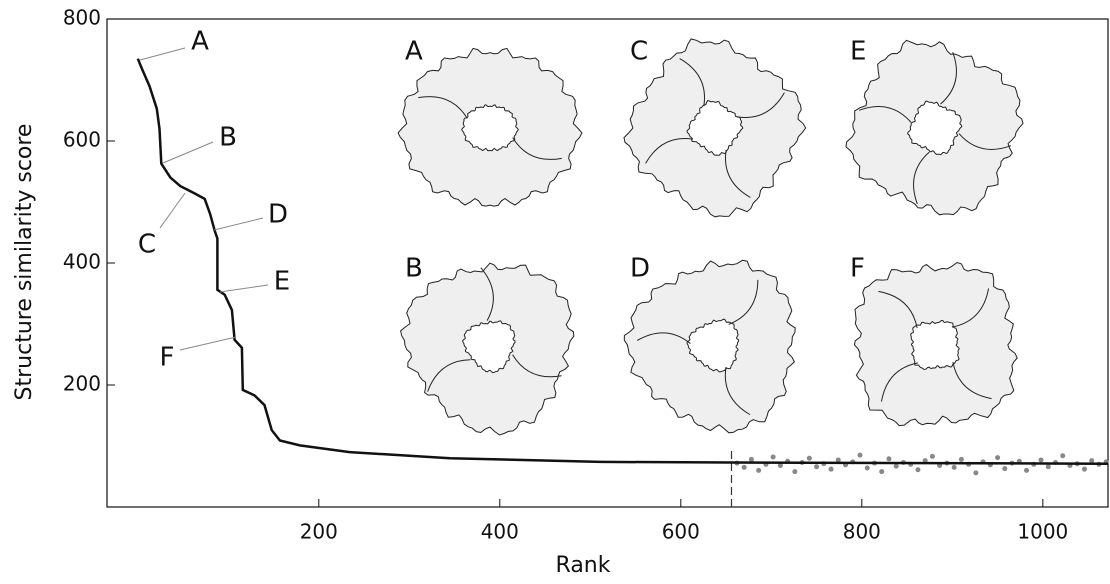  What do you see at coordinates (82, 262) in the screenshot?
I see `y-tick-label: 400` at bounding box center [82, 262].